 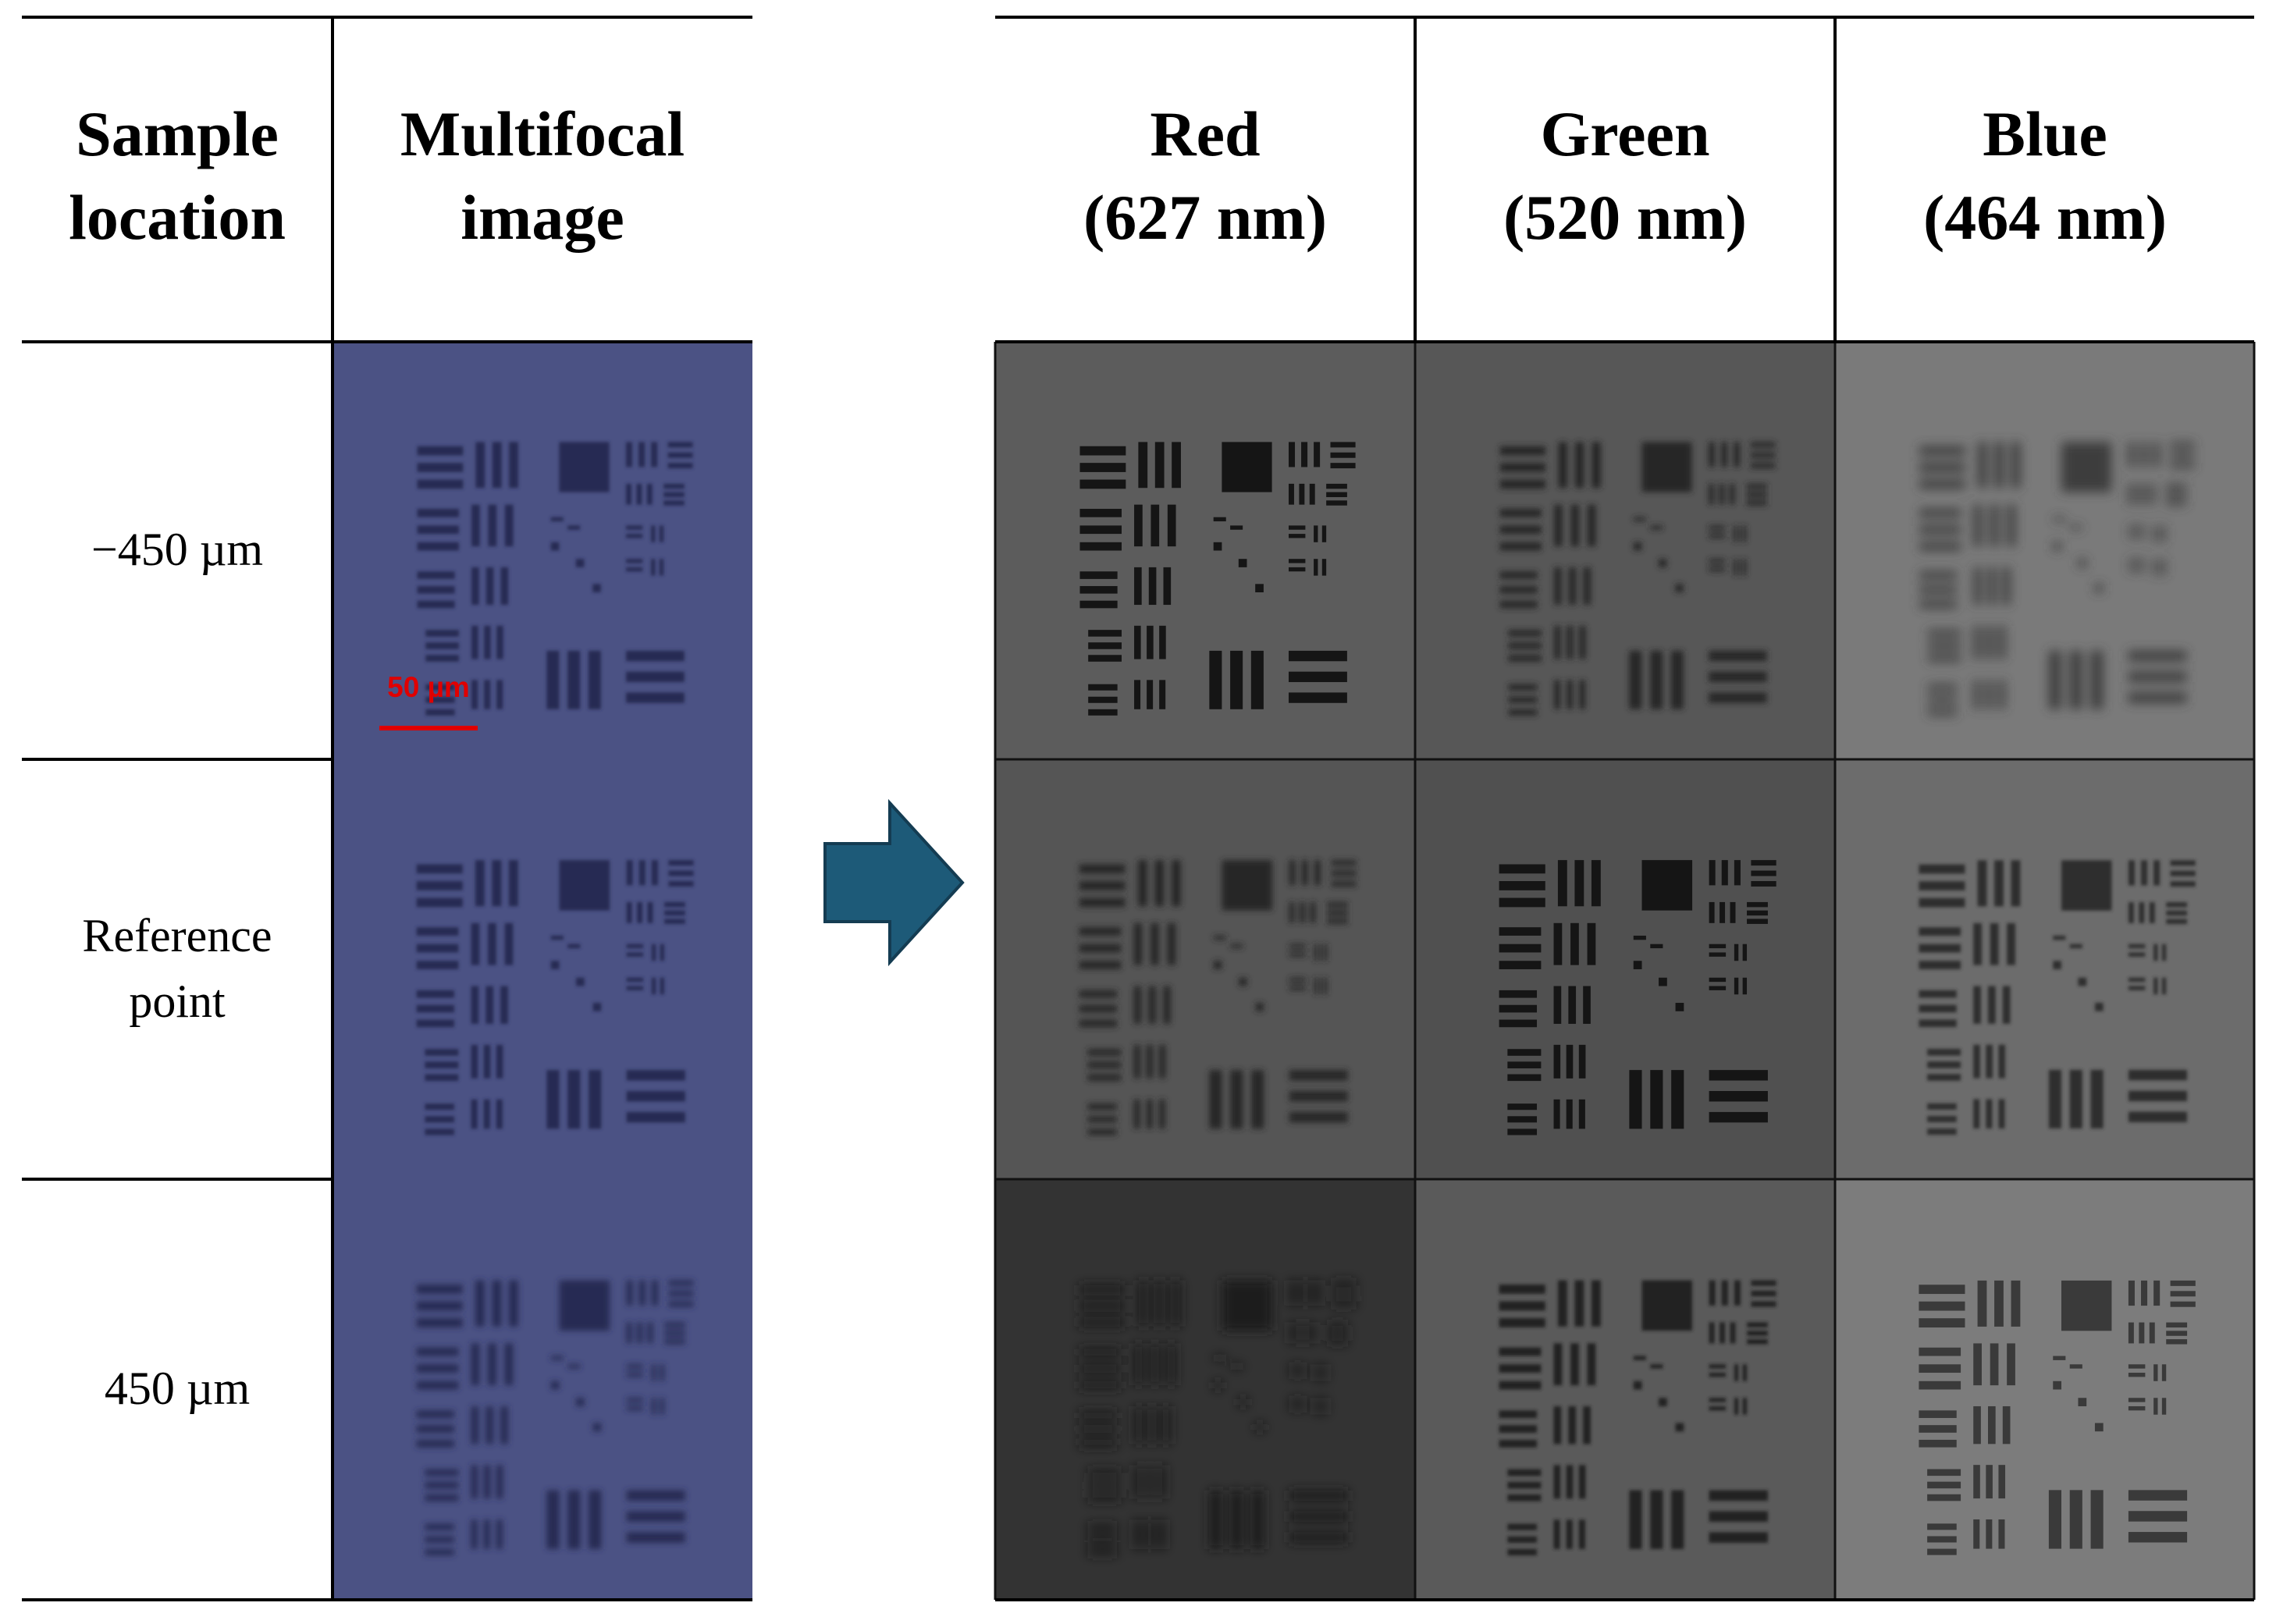 What do you see at coordinates (1205, 218) in the screenshot?
I see `header: (627 nm)` at bounding box center [1205, 218].